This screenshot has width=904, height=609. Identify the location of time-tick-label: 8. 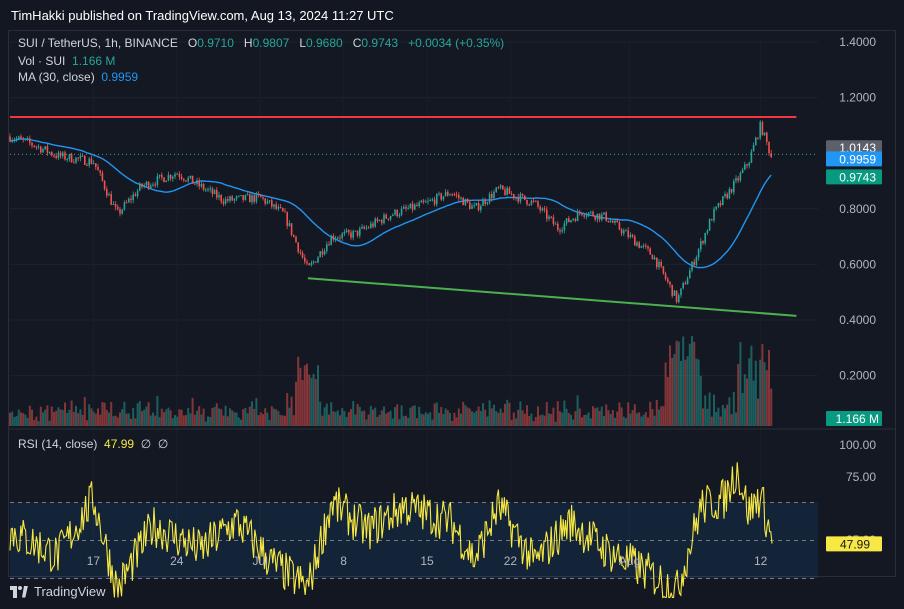
(343, 561).